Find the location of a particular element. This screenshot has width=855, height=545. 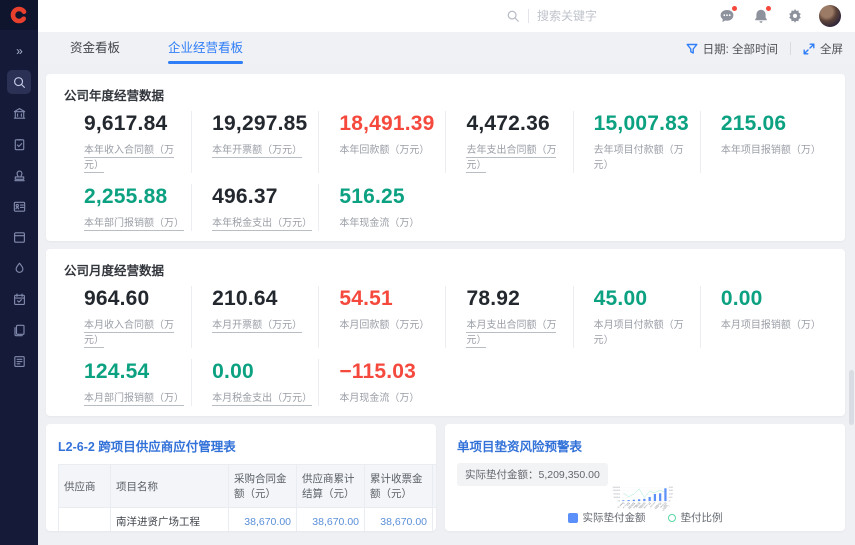

ink-drop-icon is located at coordinates (19, 268).